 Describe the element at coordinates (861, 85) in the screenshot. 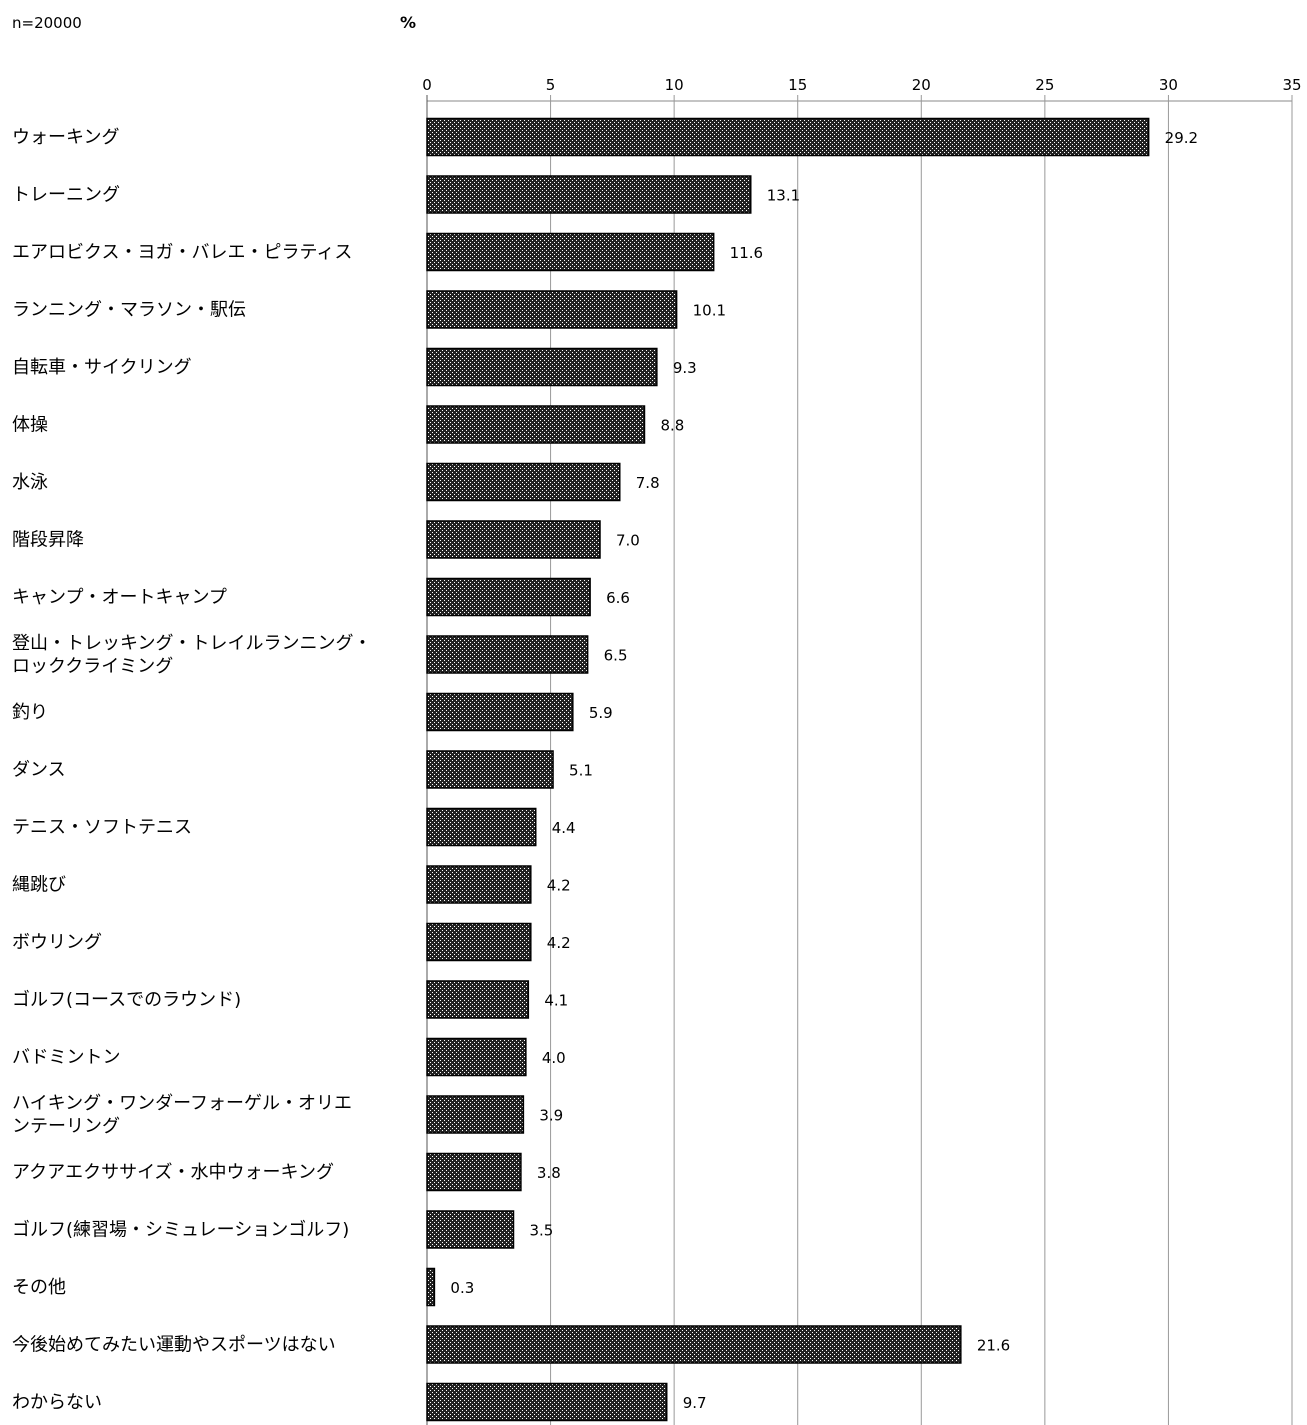

I see `x-axis-ticks: 0 5 10 15 20 25 30 35` at that location.